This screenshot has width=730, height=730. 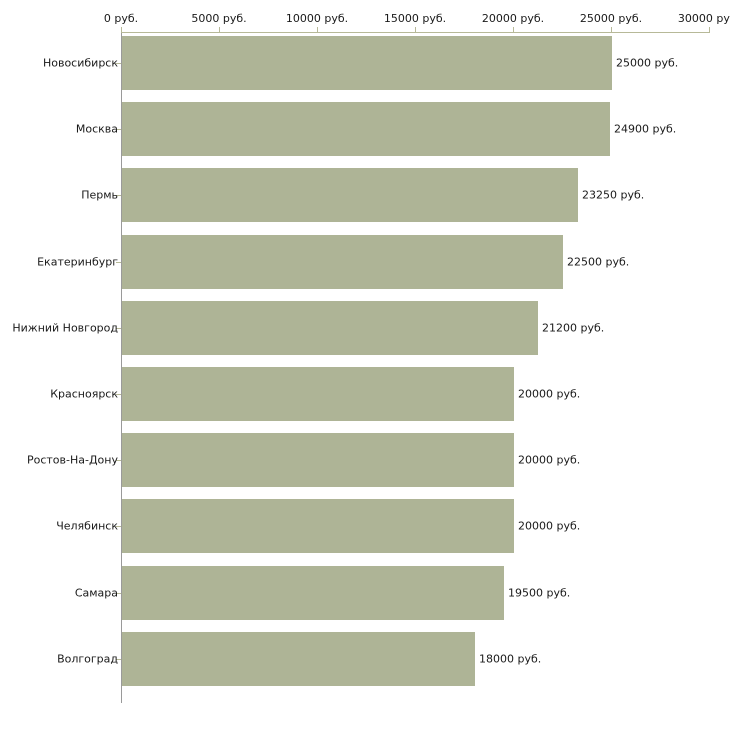 What do you see at coordinates (72, 460) in the screenshot?
I see `y-axis-category-label: Ростов-На-Дону` at bounding box center [72, 460].